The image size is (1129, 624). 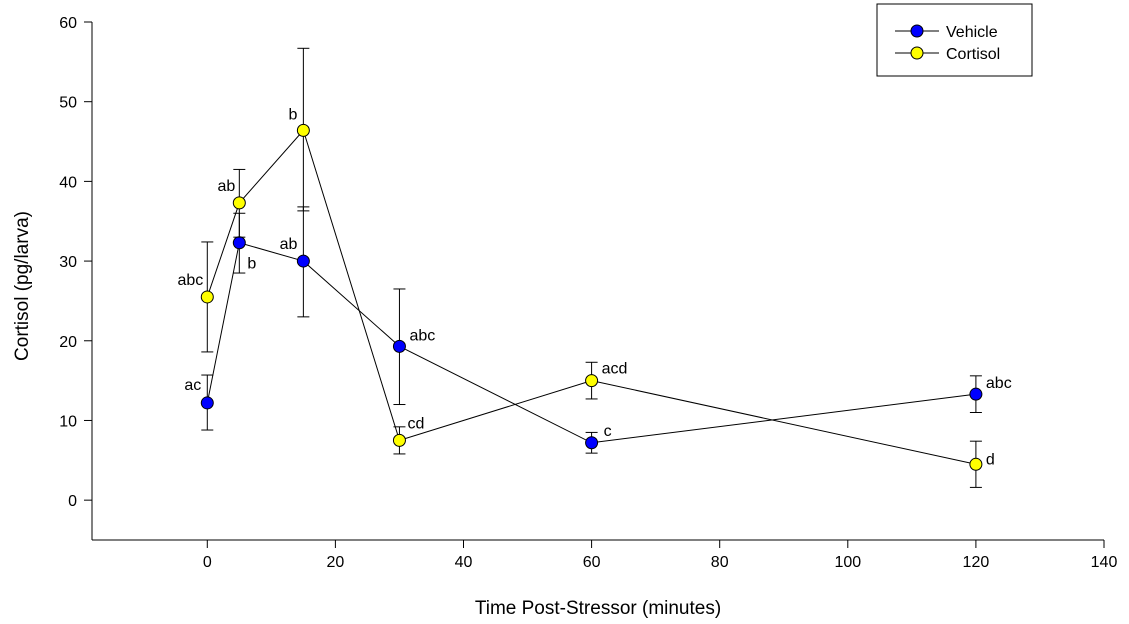 I want to click on significance-label: c, so click(x=608, y=431).